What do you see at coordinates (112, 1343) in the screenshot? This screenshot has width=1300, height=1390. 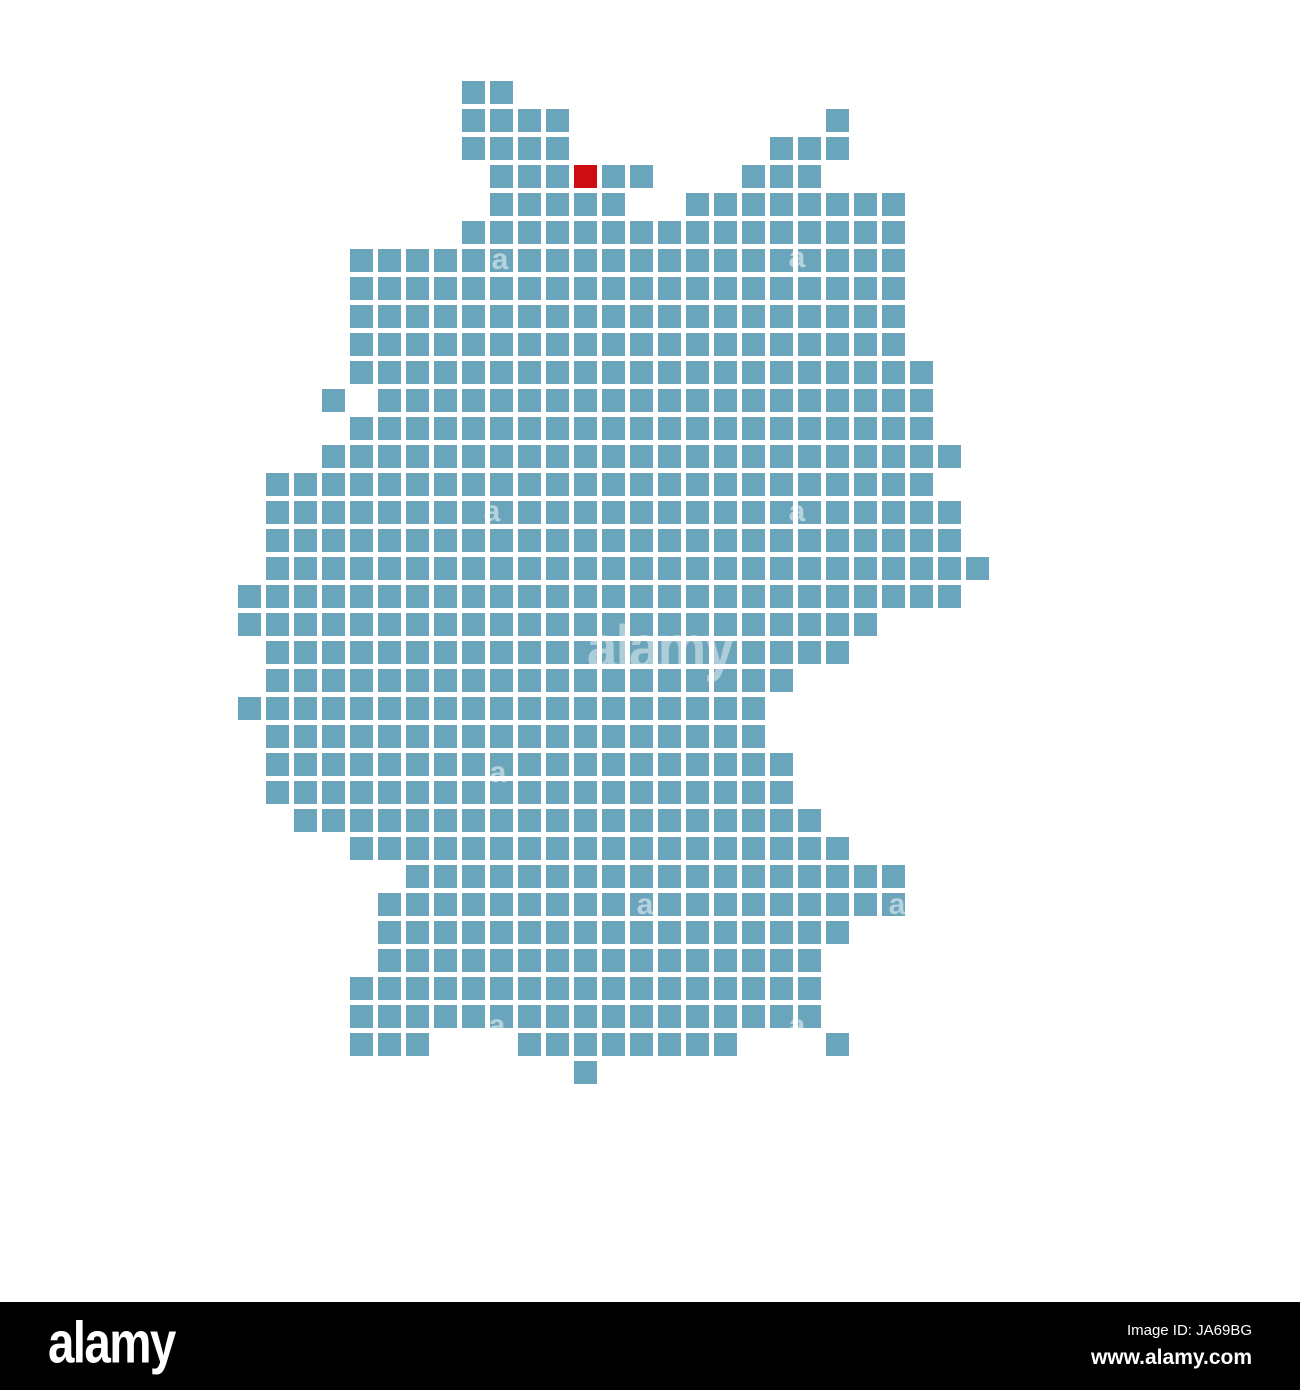 I see `alamy-logo: alamy` at bounding box center [112, 1343].